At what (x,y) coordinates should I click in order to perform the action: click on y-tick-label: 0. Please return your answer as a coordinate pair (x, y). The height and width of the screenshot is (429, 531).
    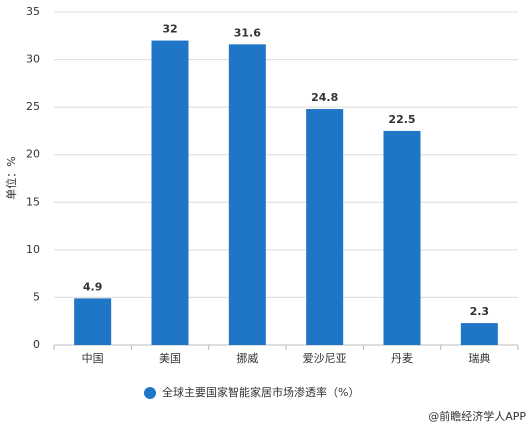
    Looking at the image, I should click on (36, 344).